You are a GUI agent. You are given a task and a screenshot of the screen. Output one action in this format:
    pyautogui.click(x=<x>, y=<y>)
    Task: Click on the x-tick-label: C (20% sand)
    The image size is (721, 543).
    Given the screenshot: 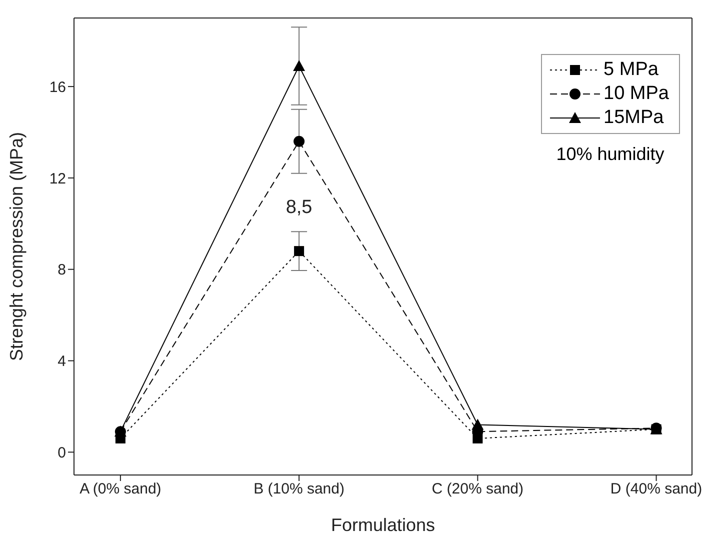 What is the action you would take?
    pyautogui.click(x=478, y=489)
    